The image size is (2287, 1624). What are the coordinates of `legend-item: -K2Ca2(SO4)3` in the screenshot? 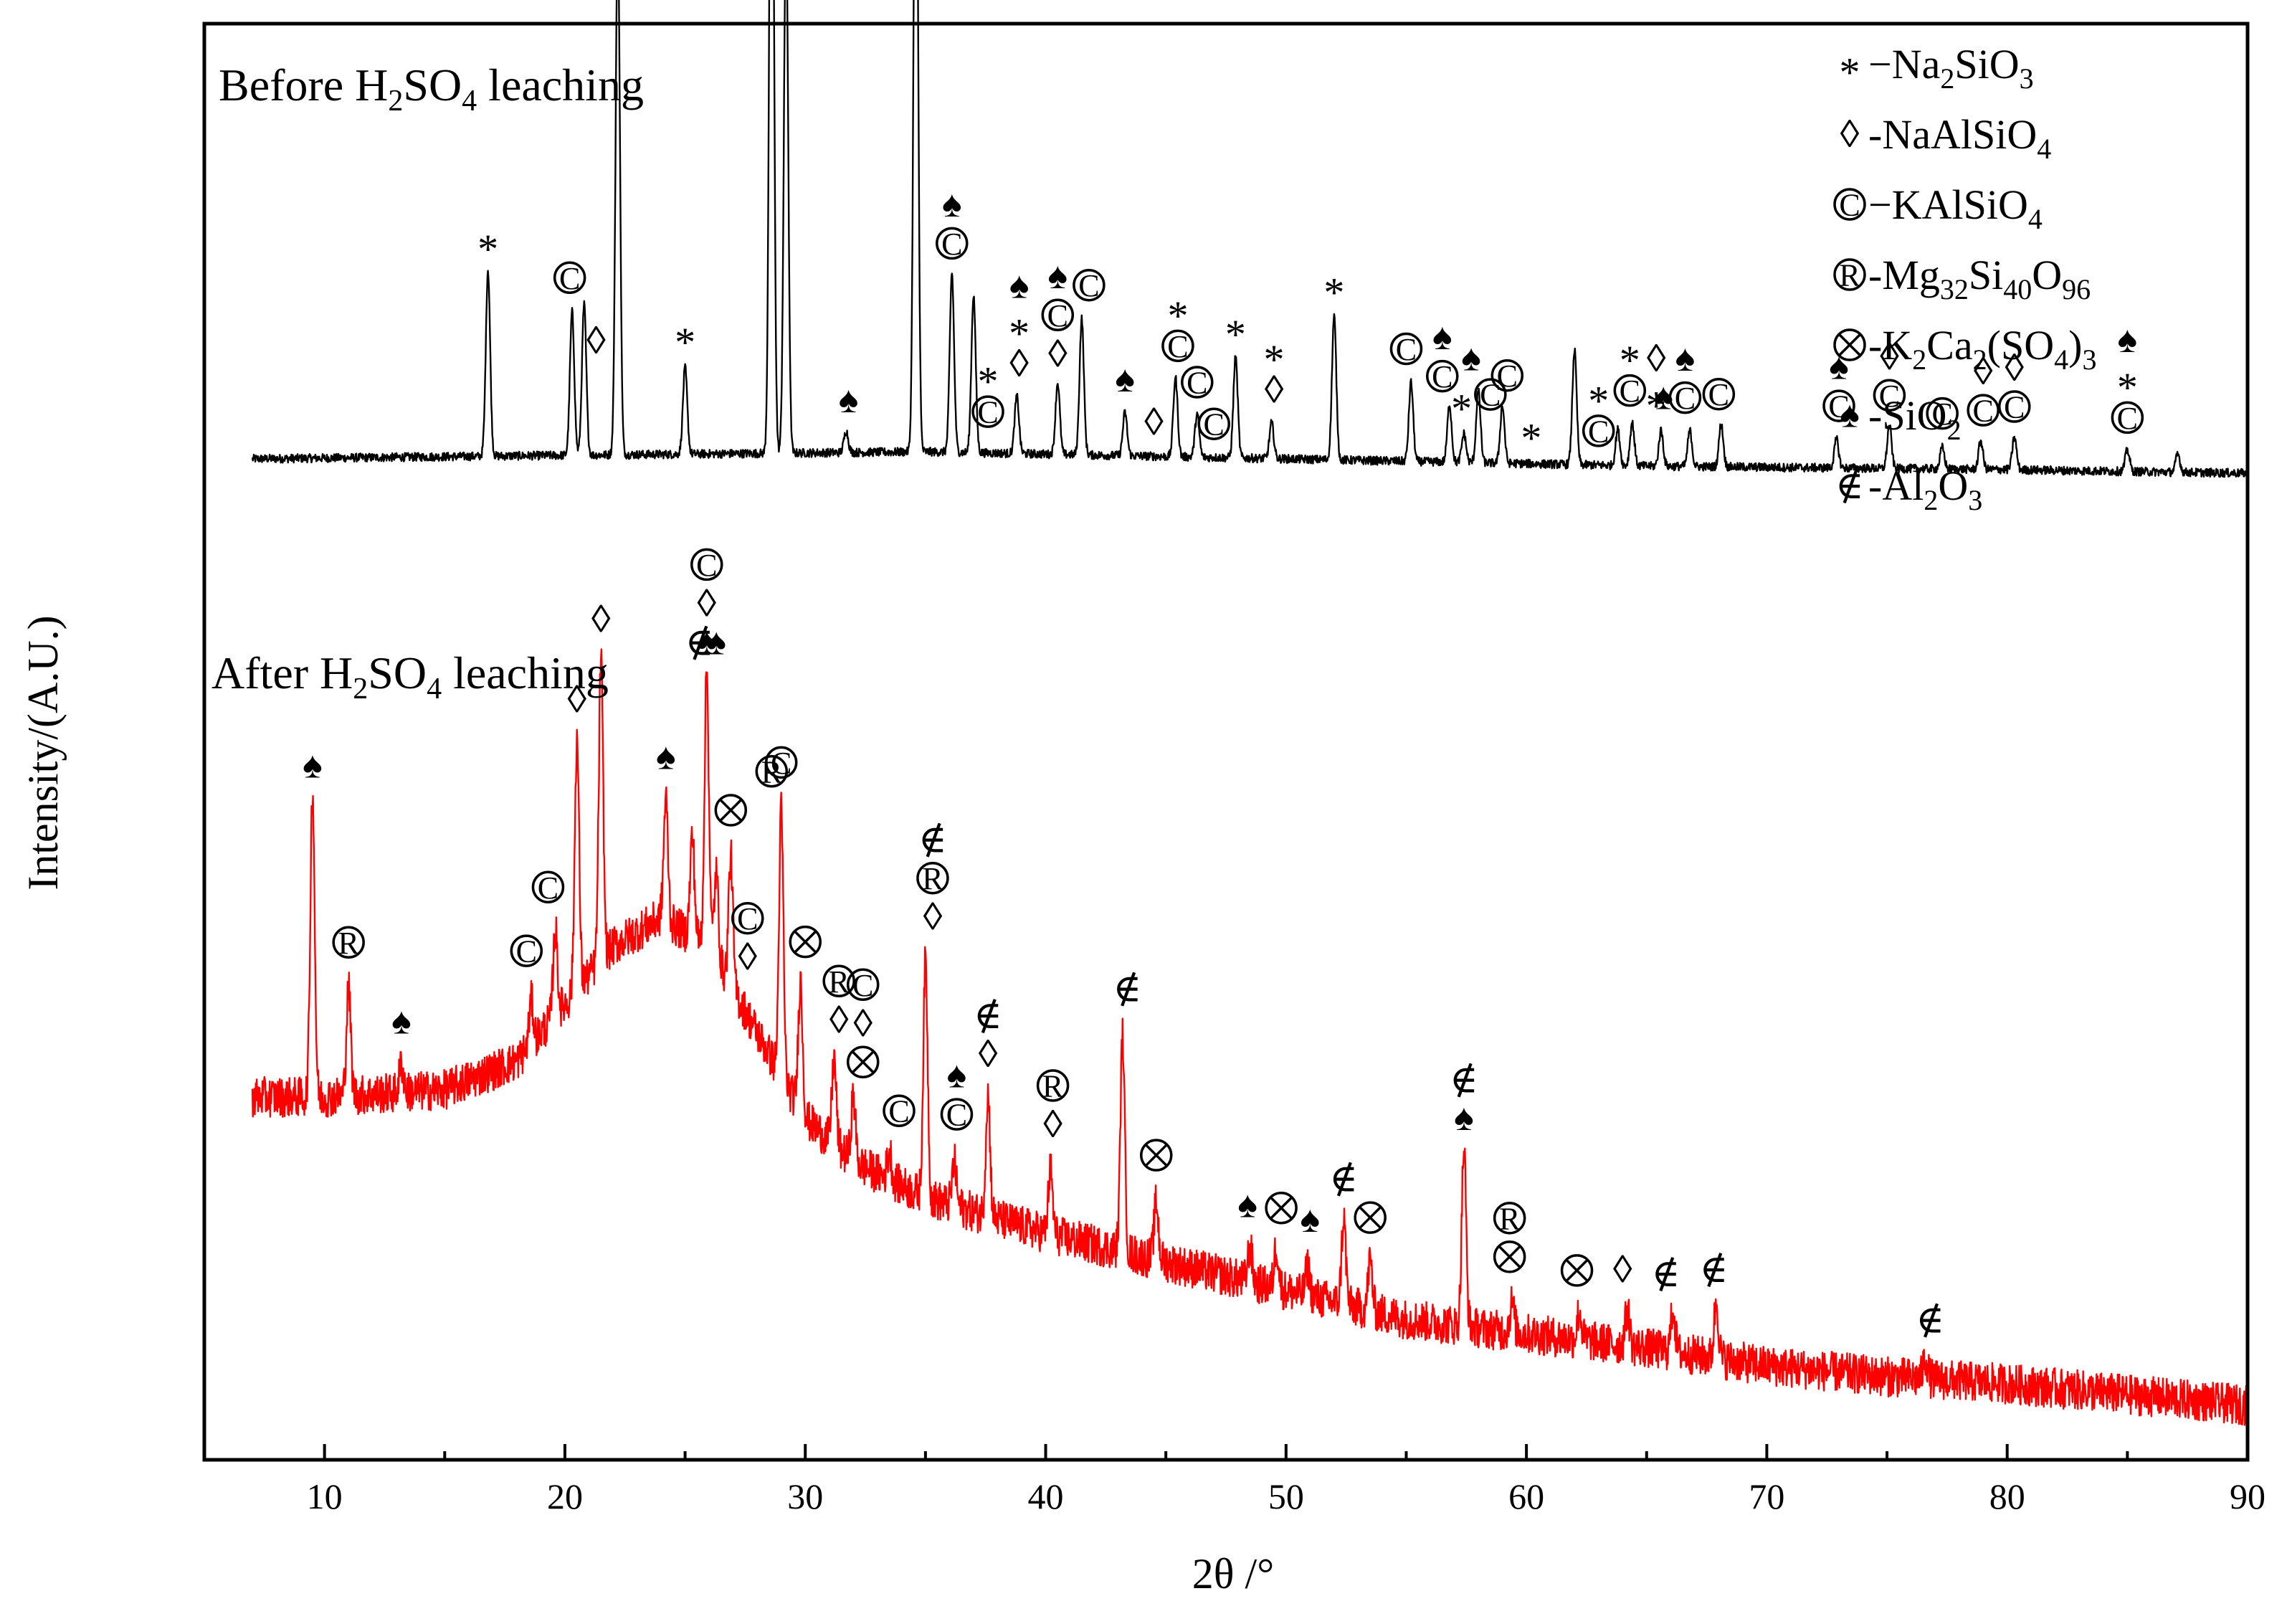 It's located at (1964, 349).